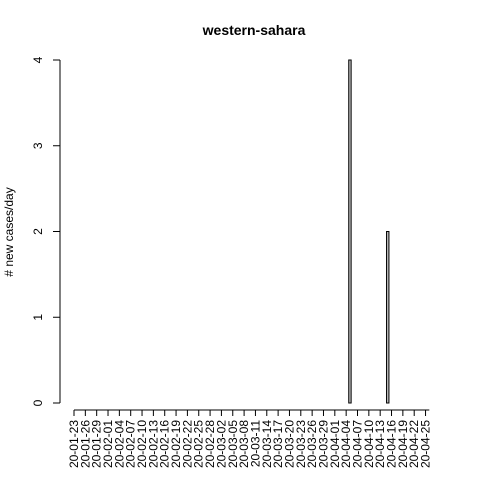 The height and width of the screenshot is (480, 480). What do you see at coordinates (426, 444) in the screenshot?
I see `x-tick-label: 20-04-25` at bounding box center [426, 444].